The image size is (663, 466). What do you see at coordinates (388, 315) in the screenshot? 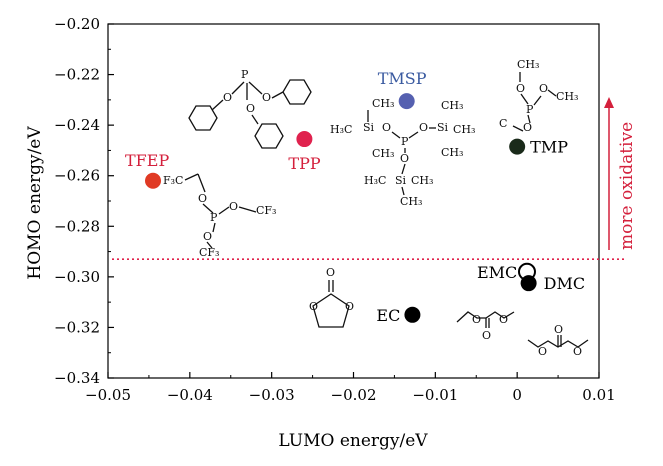
I see `point-label-ec: EC` at bounding box center [388, 315].